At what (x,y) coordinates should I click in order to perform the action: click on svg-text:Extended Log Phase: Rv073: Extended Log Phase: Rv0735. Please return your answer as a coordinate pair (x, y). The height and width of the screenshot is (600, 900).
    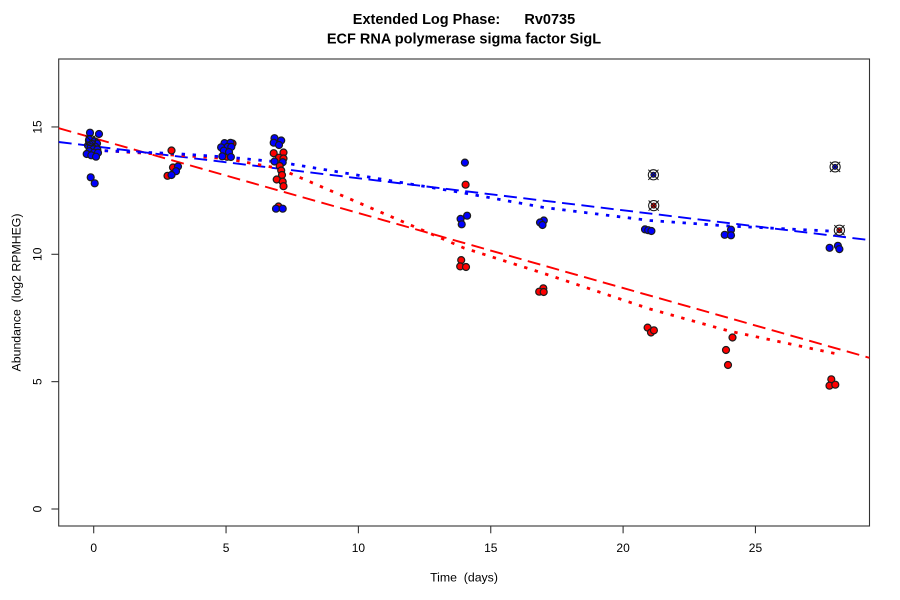
    Looking at the image, I should click on (464, 20).